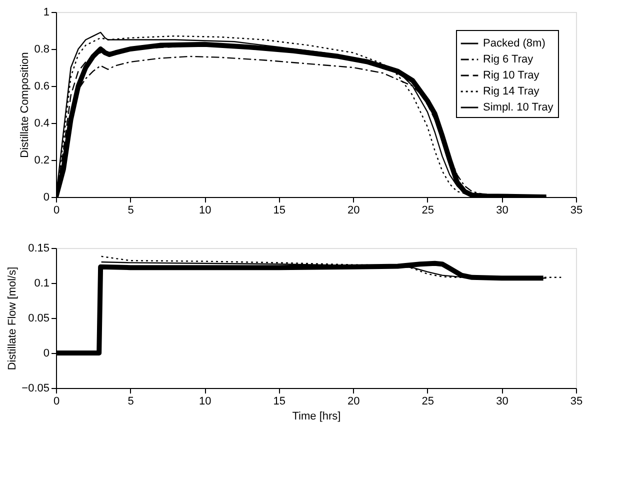 This screenshot has height=488, width=619. Describe the element at coordinates (42, 50) in the screenshot. I see `y-tick-label: 0.8` at that location.